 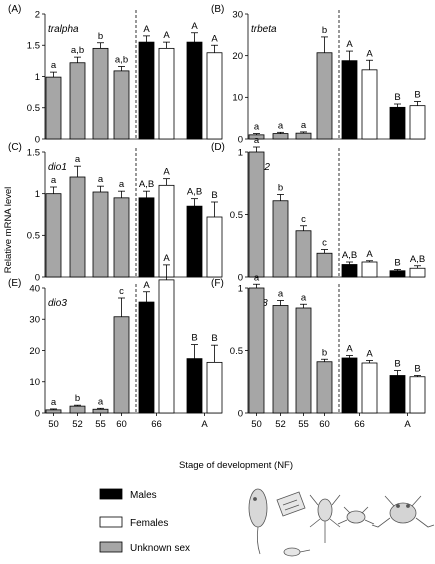 What do you see at coordinates (77, 424) in the screenshot?
I see `x-tick-label: 52` at bounding box center [77, 424].